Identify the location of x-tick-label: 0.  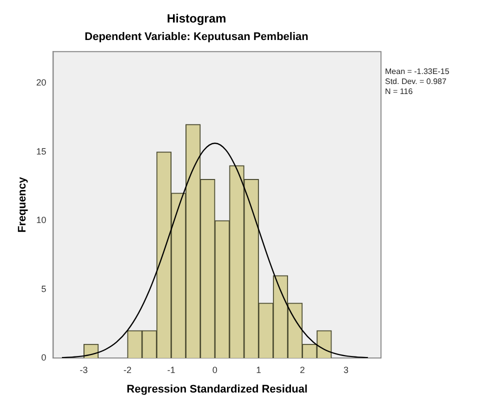
(215, 369).